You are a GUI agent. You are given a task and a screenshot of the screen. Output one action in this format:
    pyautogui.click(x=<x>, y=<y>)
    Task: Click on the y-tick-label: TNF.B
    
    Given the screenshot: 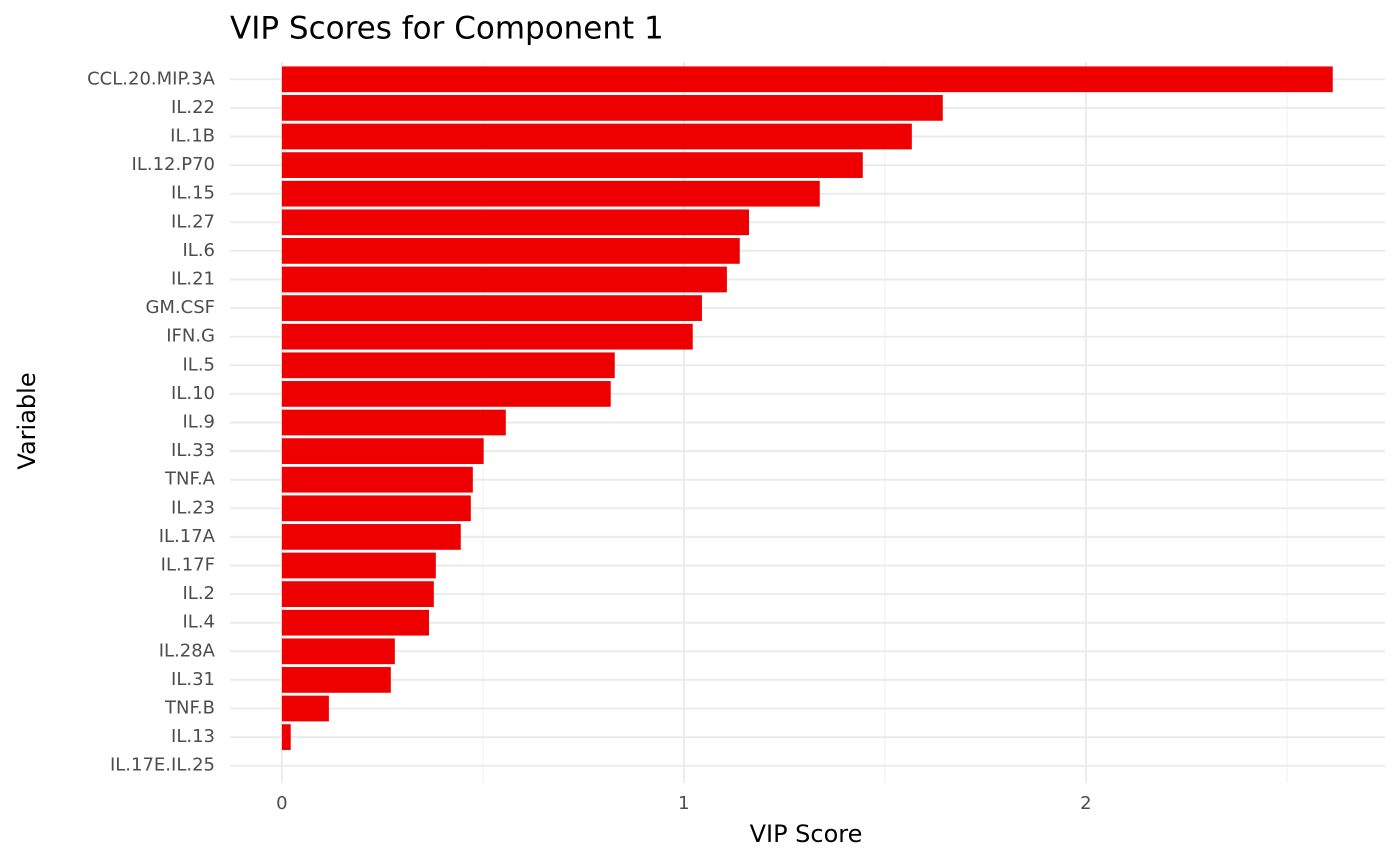 What is the action you would take?
    pyautogui.click(x=189, y=708)
    